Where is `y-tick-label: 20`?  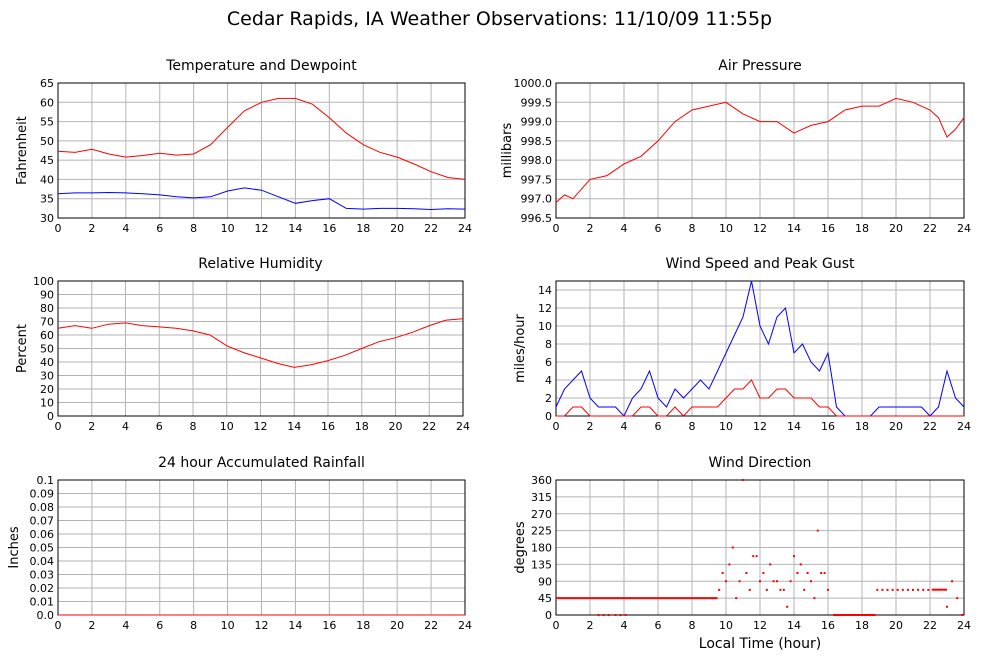 y-tick-label: 20 is located at coordinates (47, 389).